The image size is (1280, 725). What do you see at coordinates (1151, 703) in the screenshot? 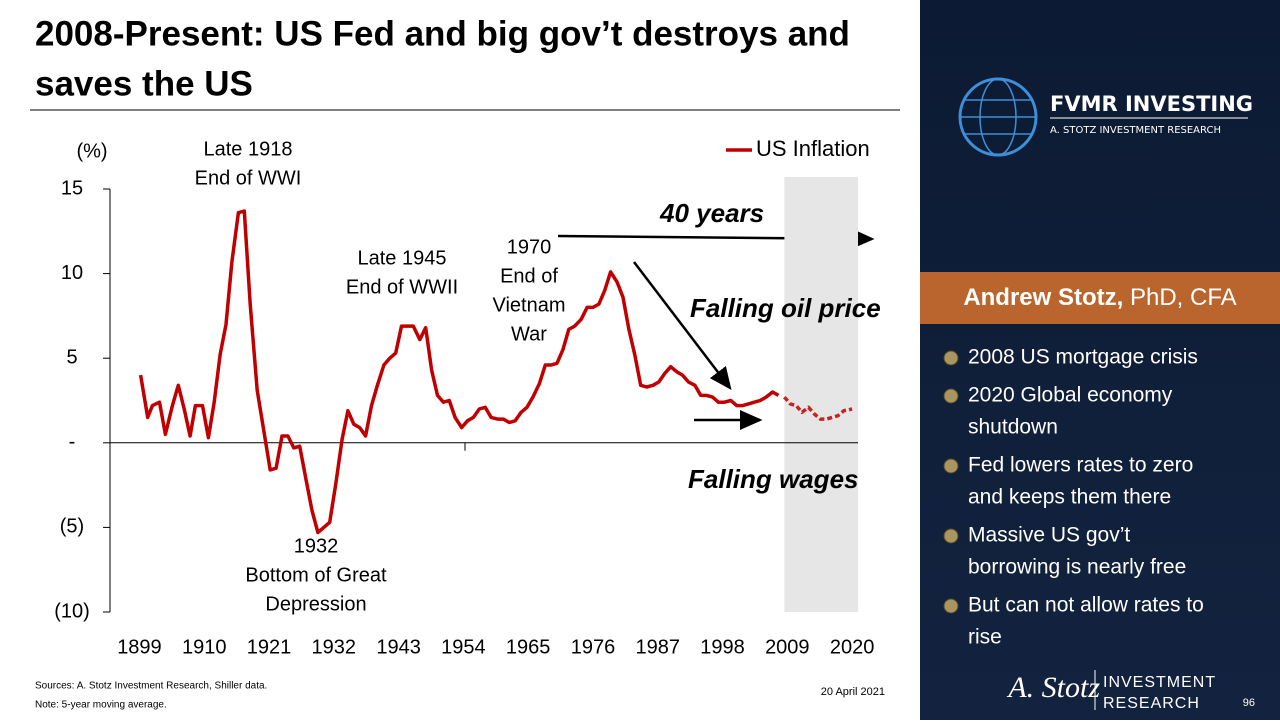
I see `logo-text: RESEARCH` at bounding box center [1151, 703].